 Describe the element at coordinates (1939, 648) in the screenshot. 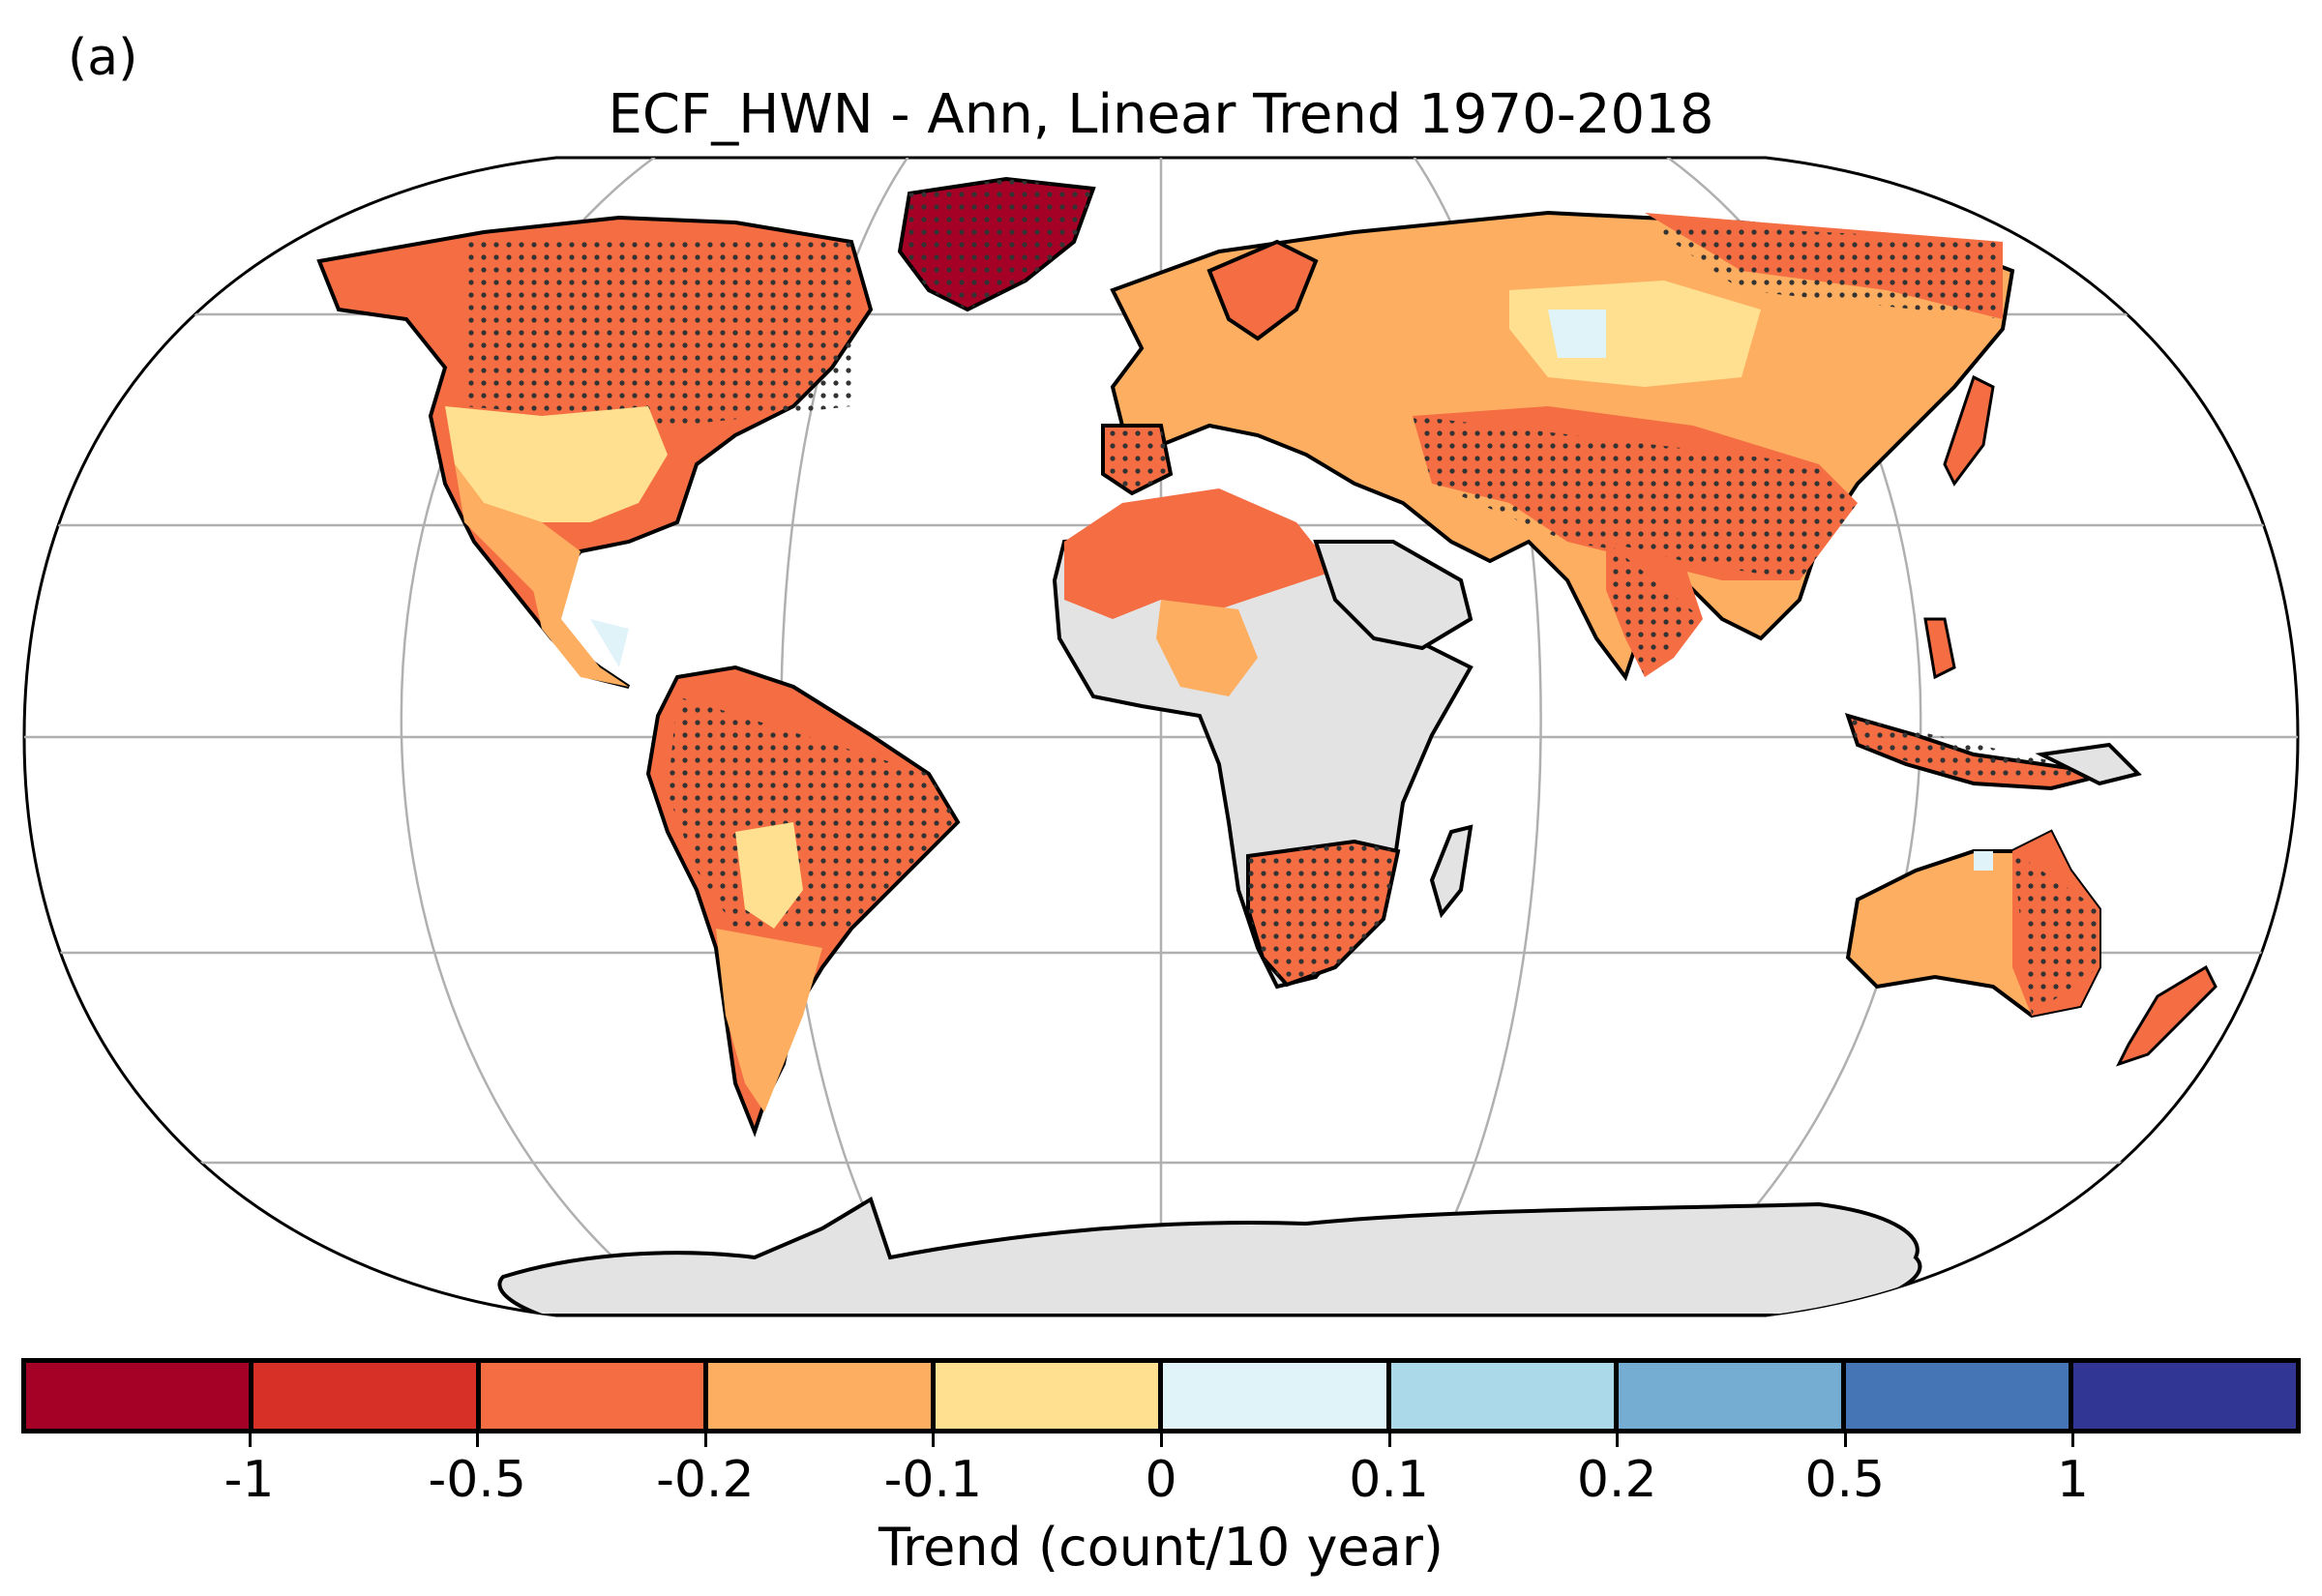

I see `philippines` at that location.